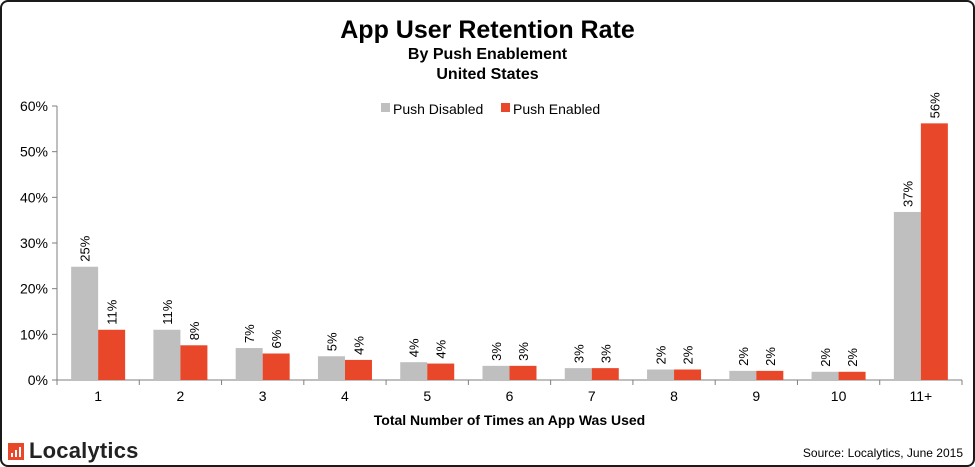 Image resolution: width=975 pixels, height=467 pixels. I want to click on x-tick-label: 9, so click(756, 396).